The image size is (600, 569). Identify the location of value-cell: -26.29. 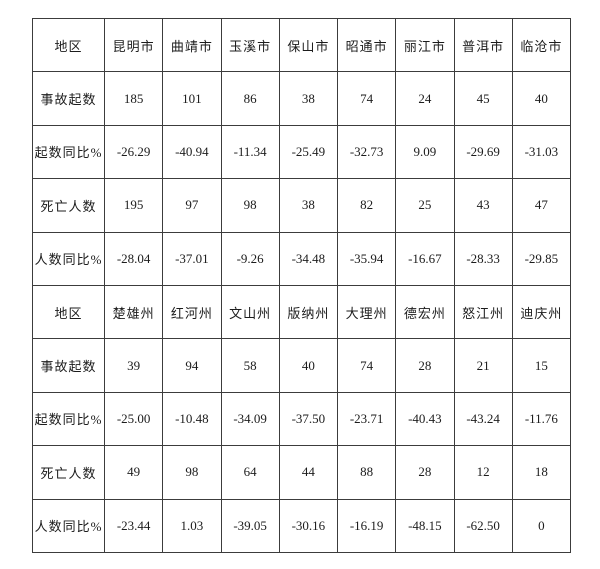
(133, 152).